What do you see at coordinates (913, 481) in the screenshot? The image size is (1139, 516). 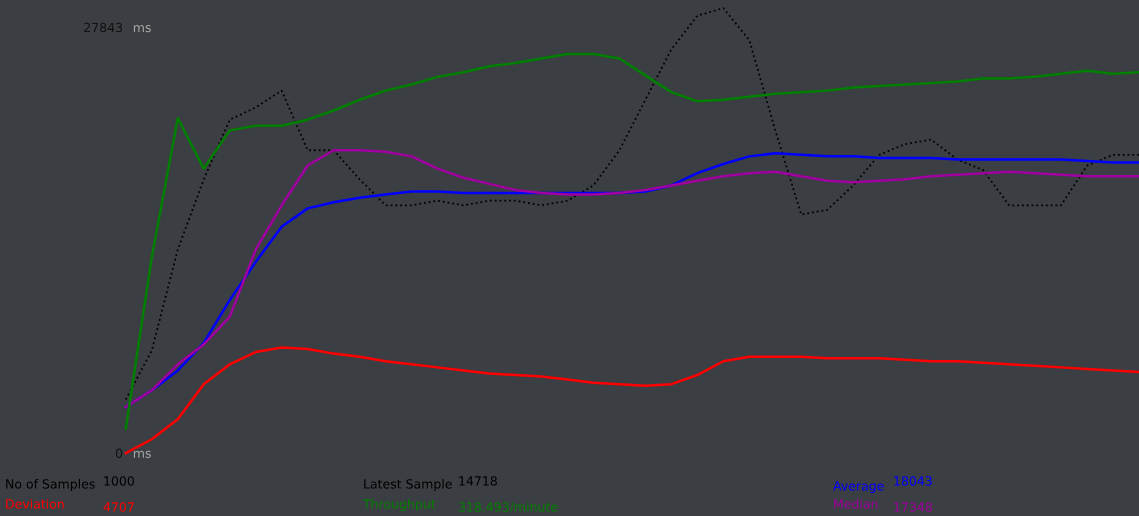 I see `text: 18043` at bounding box center [913, 481].